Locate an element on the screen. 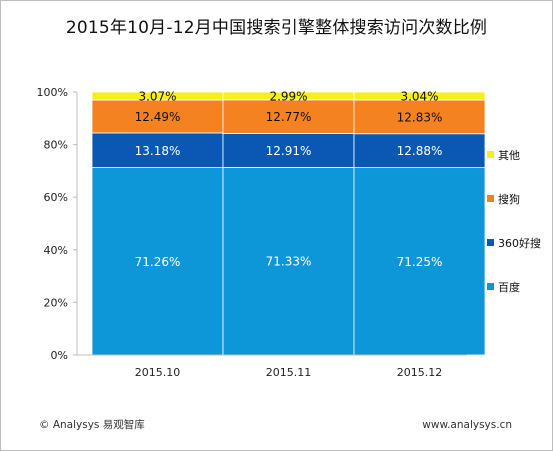  y-tick-label: 0% is located at coordinates (59, 355).